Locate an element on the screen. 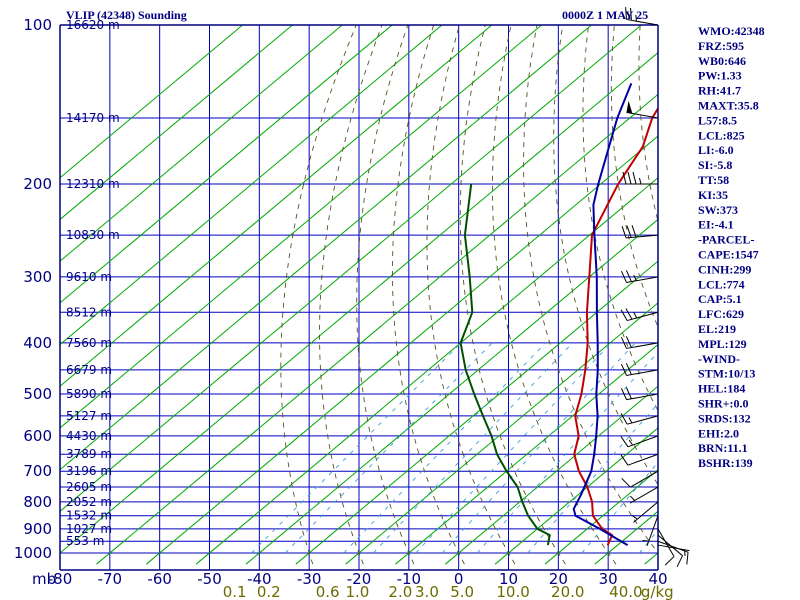  mixing-ratio-label: 5.0 is located at coordinates (462, 591).